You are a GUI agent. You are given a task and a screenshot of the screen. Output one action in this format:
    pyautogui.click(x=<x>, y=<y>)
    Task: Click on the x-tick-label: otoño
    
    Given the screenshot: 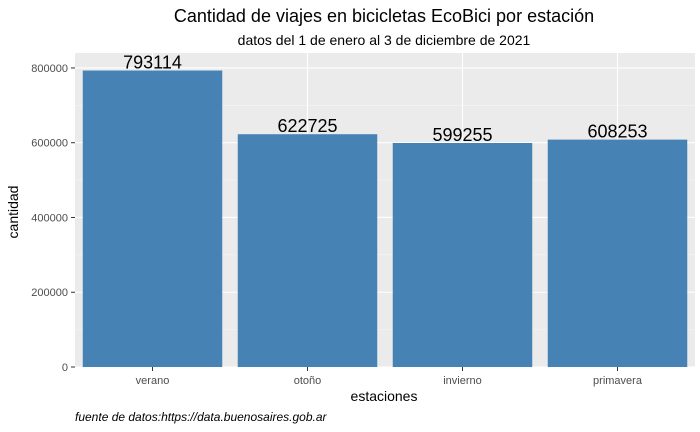 What is the action you would take?
    pyautogui.click(x=308, y=381)
    